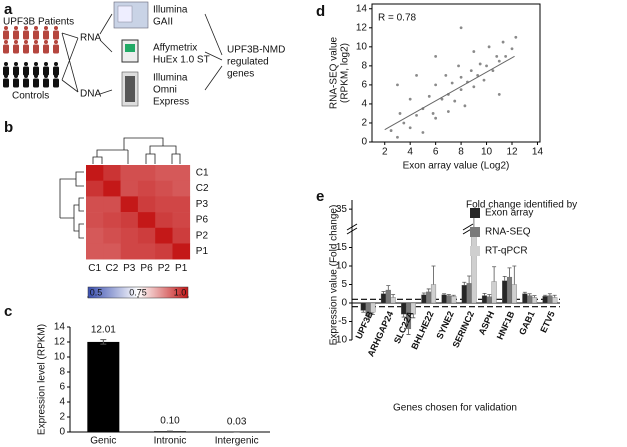 Image resolution: width=627 pixels, height=447 pixels. I want to click on dendrograms, so click(120, 188).